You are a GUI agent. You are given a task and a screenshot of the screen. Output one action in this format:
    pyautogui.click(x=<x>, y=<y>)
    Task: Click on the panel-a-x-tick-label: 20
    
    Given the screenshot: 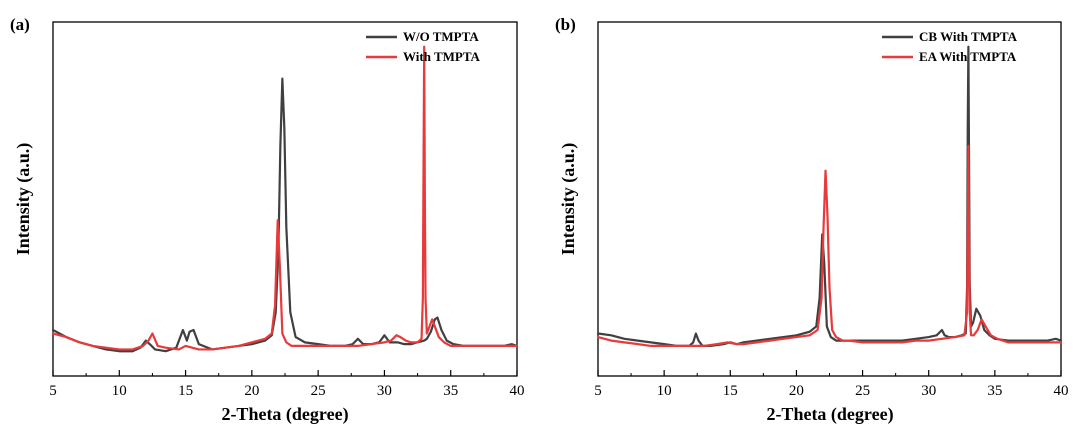 What is the action you would take?
    pyautogui.click(x=251, y=391)
    